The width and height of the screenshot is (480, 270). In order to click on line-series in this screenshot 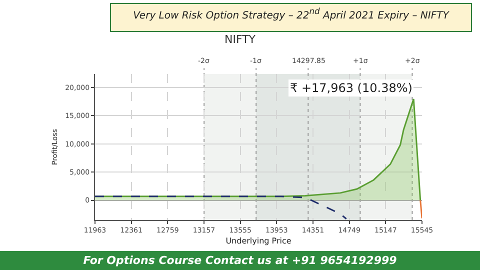, I will do `click(221, 208)`.